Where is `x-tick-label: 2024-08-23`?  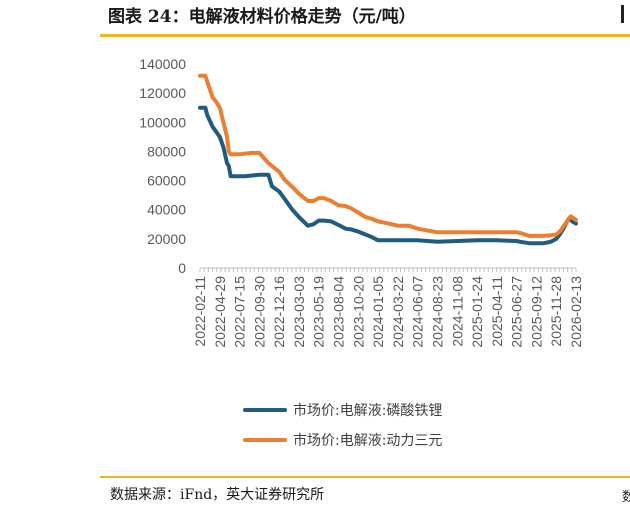 x-tick-label: 2024-08-23 is located at coordinates (437, 312).